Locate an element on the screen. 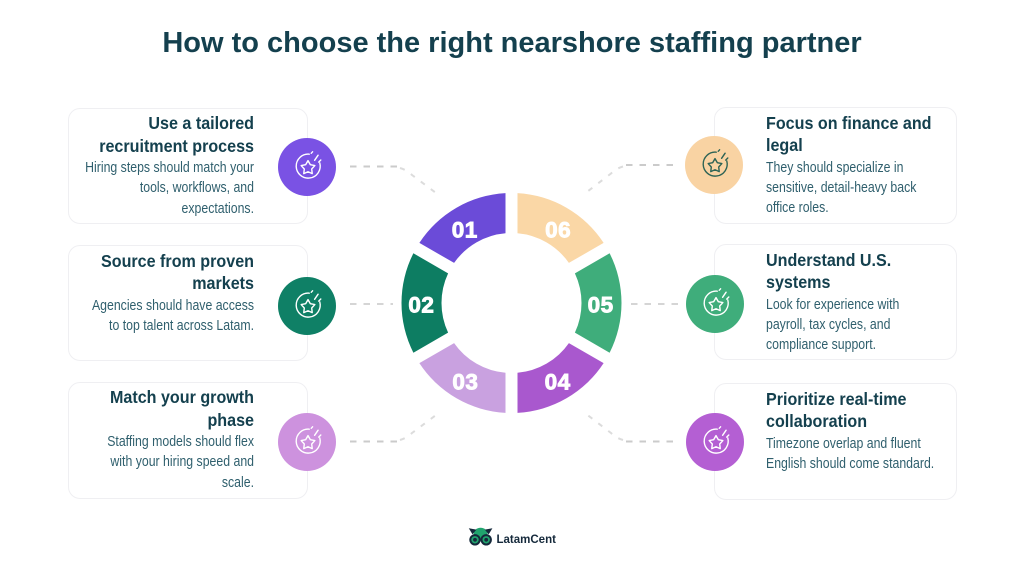 Image resolution: width=1024 pixels, height=576 pixels. svg-text: 03 is located at coordinates (465, 381).